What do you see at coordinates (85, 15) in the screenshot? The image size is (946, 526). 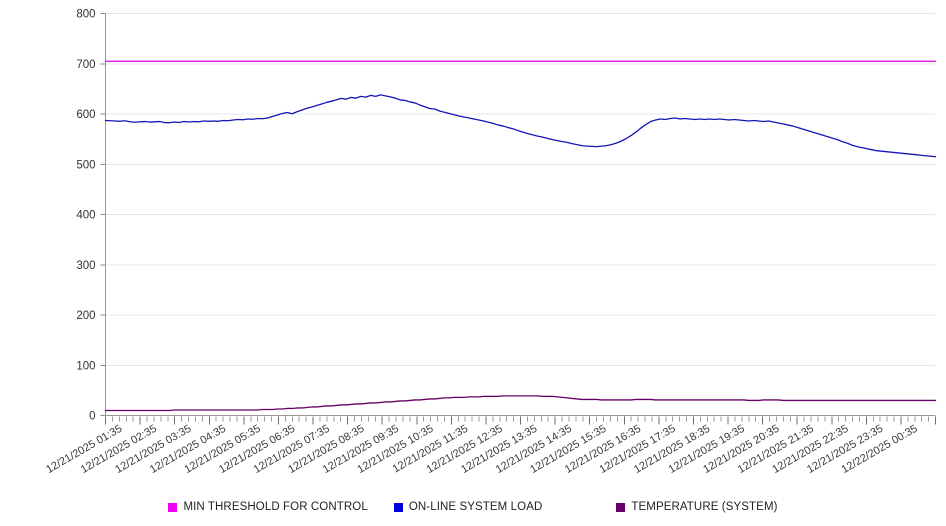 I see `y-axis-tick-label: 800` at bounding box center [85, 15].